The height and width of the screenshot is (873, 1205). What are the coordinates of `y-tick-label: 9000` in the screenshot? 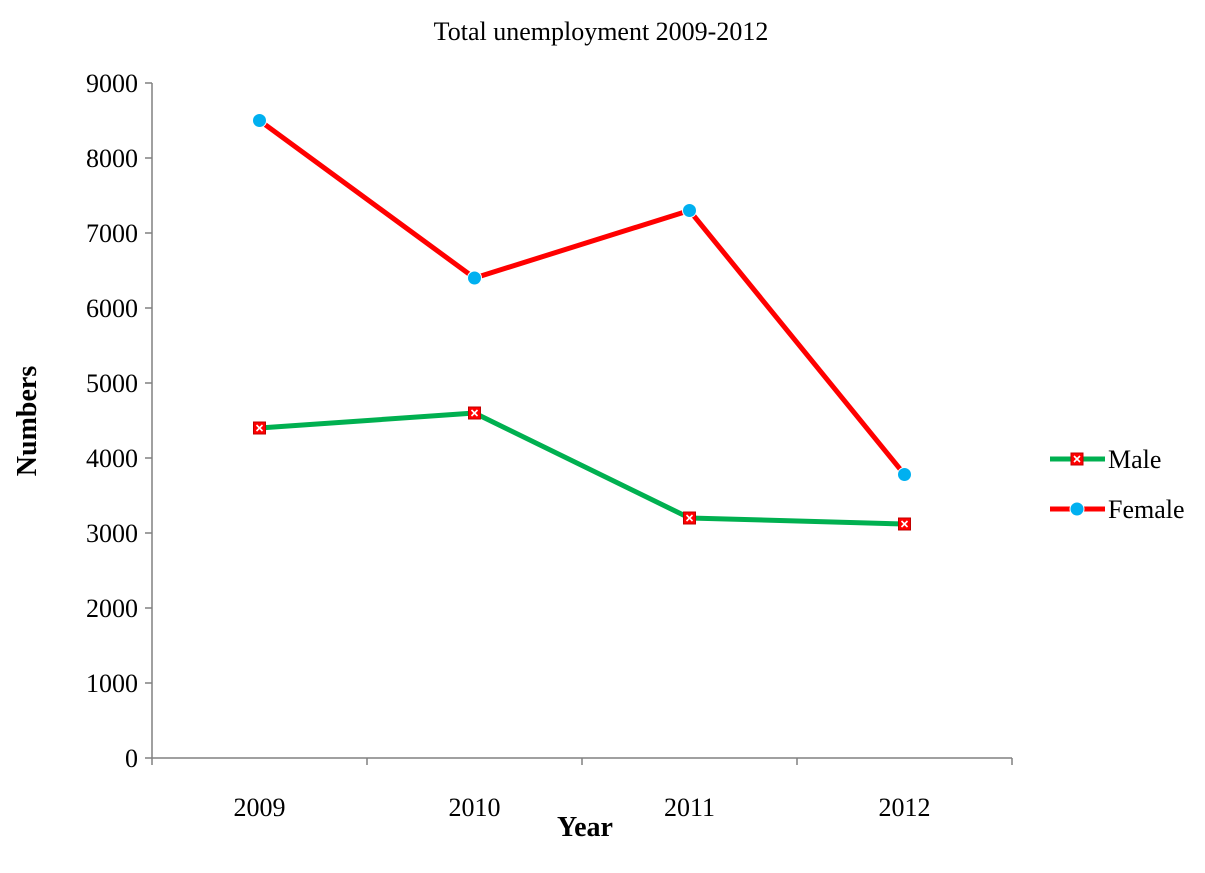 It's located at (112, 83).